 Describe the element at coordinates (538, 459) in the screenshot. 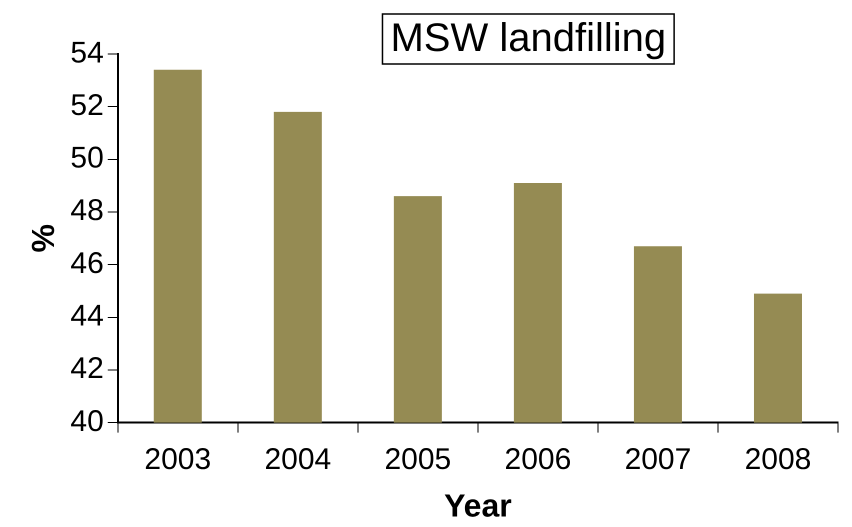

I see `x-tick-label: 2006` at that location.